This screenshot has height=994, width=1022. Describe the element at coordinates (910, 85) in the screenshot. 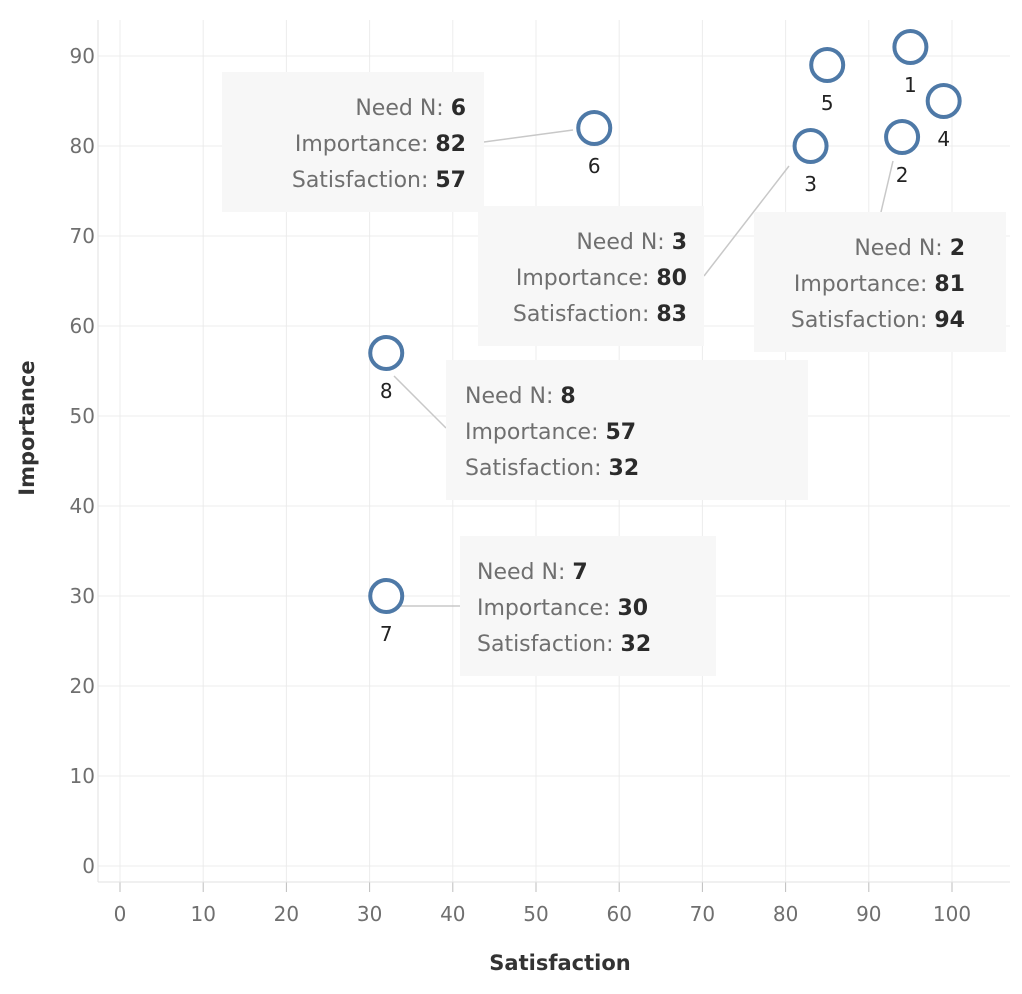

I see `point-label: 1` at that location.